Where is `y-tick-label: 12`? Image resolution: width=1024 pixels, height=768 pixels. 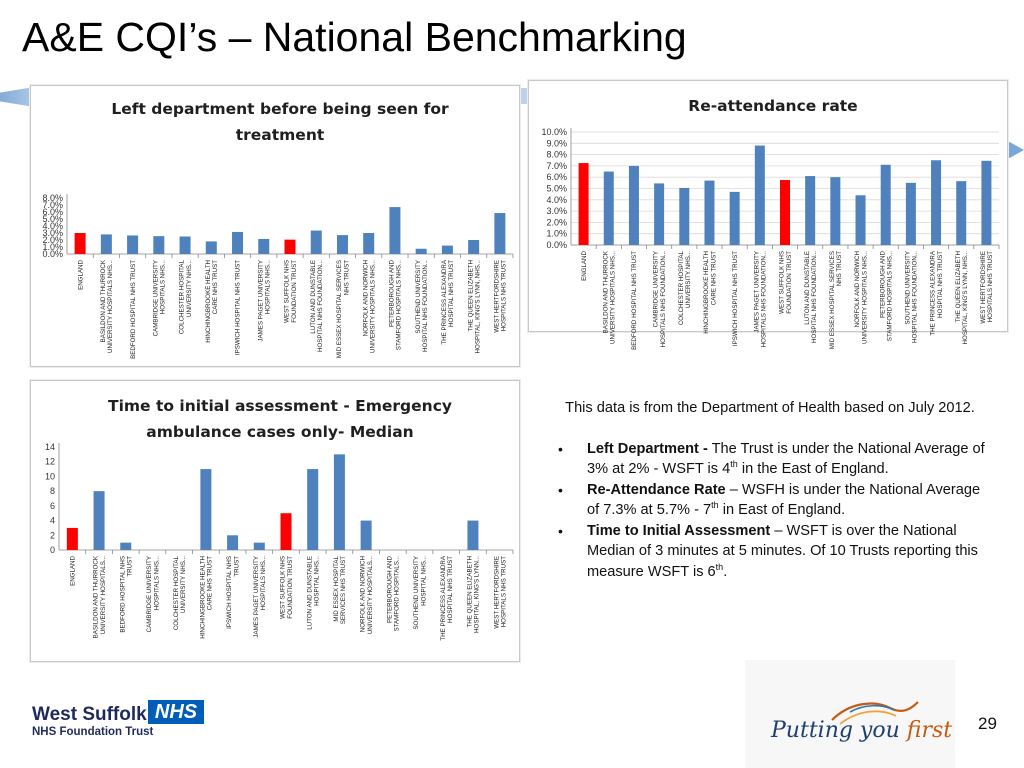
y-tick-label: 12 is located at coordinates (50, 462).